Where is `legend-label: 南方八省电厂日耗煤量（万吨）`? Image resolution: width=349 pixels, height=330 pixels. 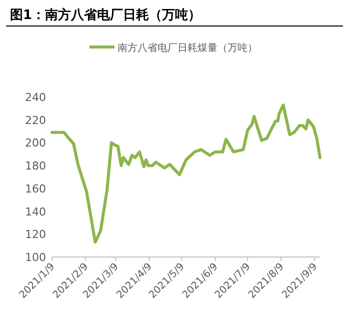 legend-label: 南方八省电厂日耗煤量（万吨） is located at coordinates (188, 48).